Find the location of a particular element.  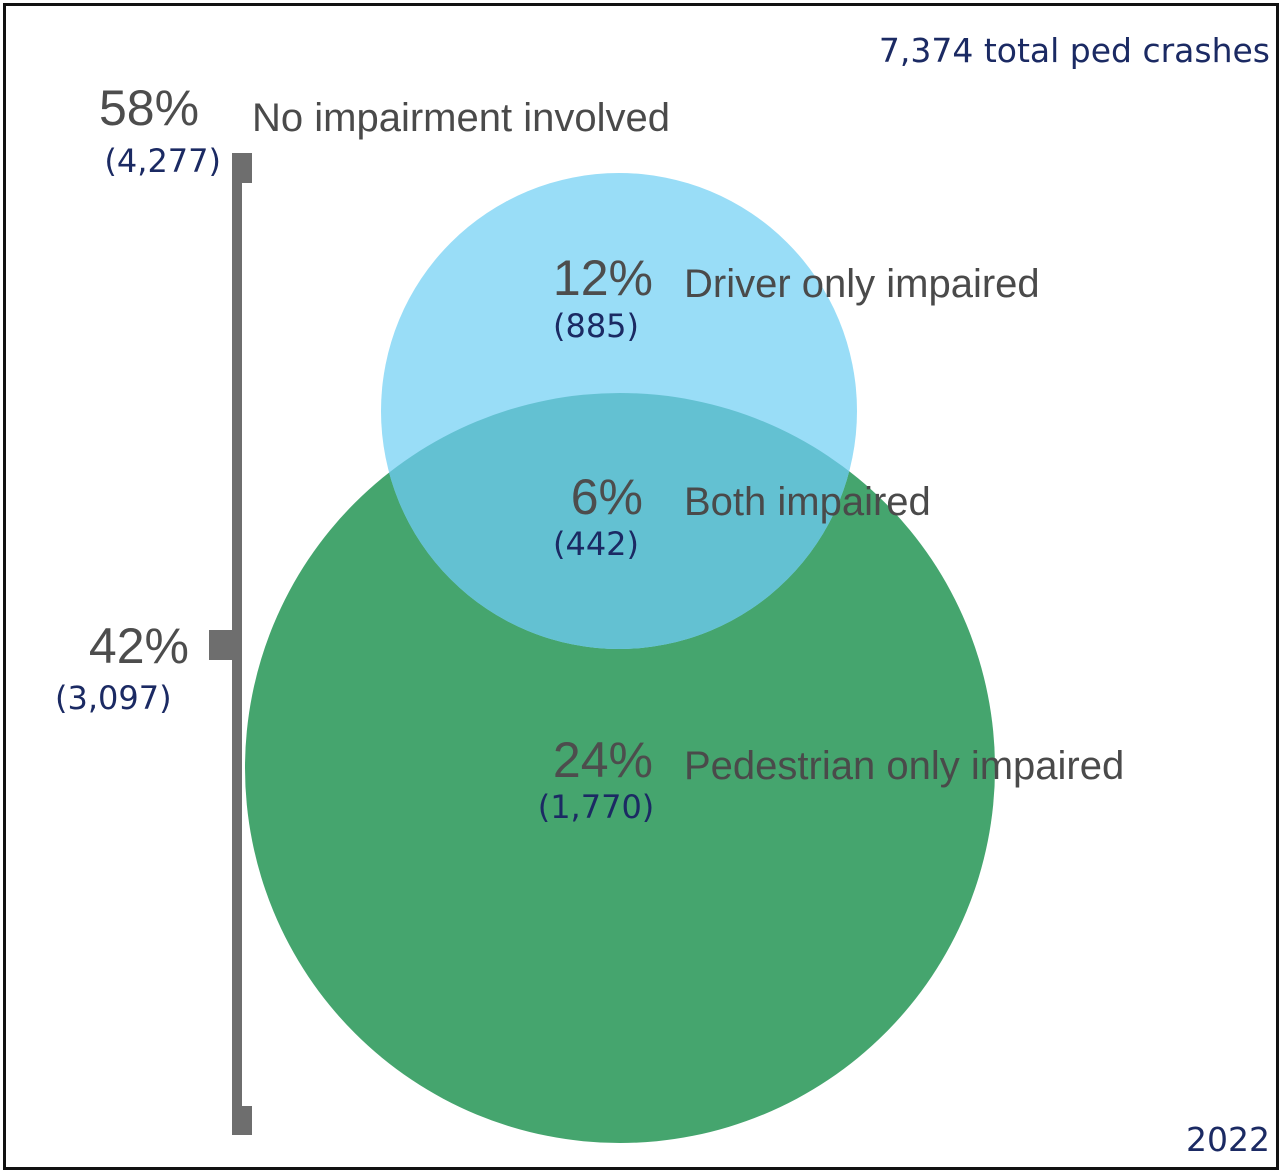

pedestrian-only-label: Pedestrian only impaired is located at coordinates (904, 766).